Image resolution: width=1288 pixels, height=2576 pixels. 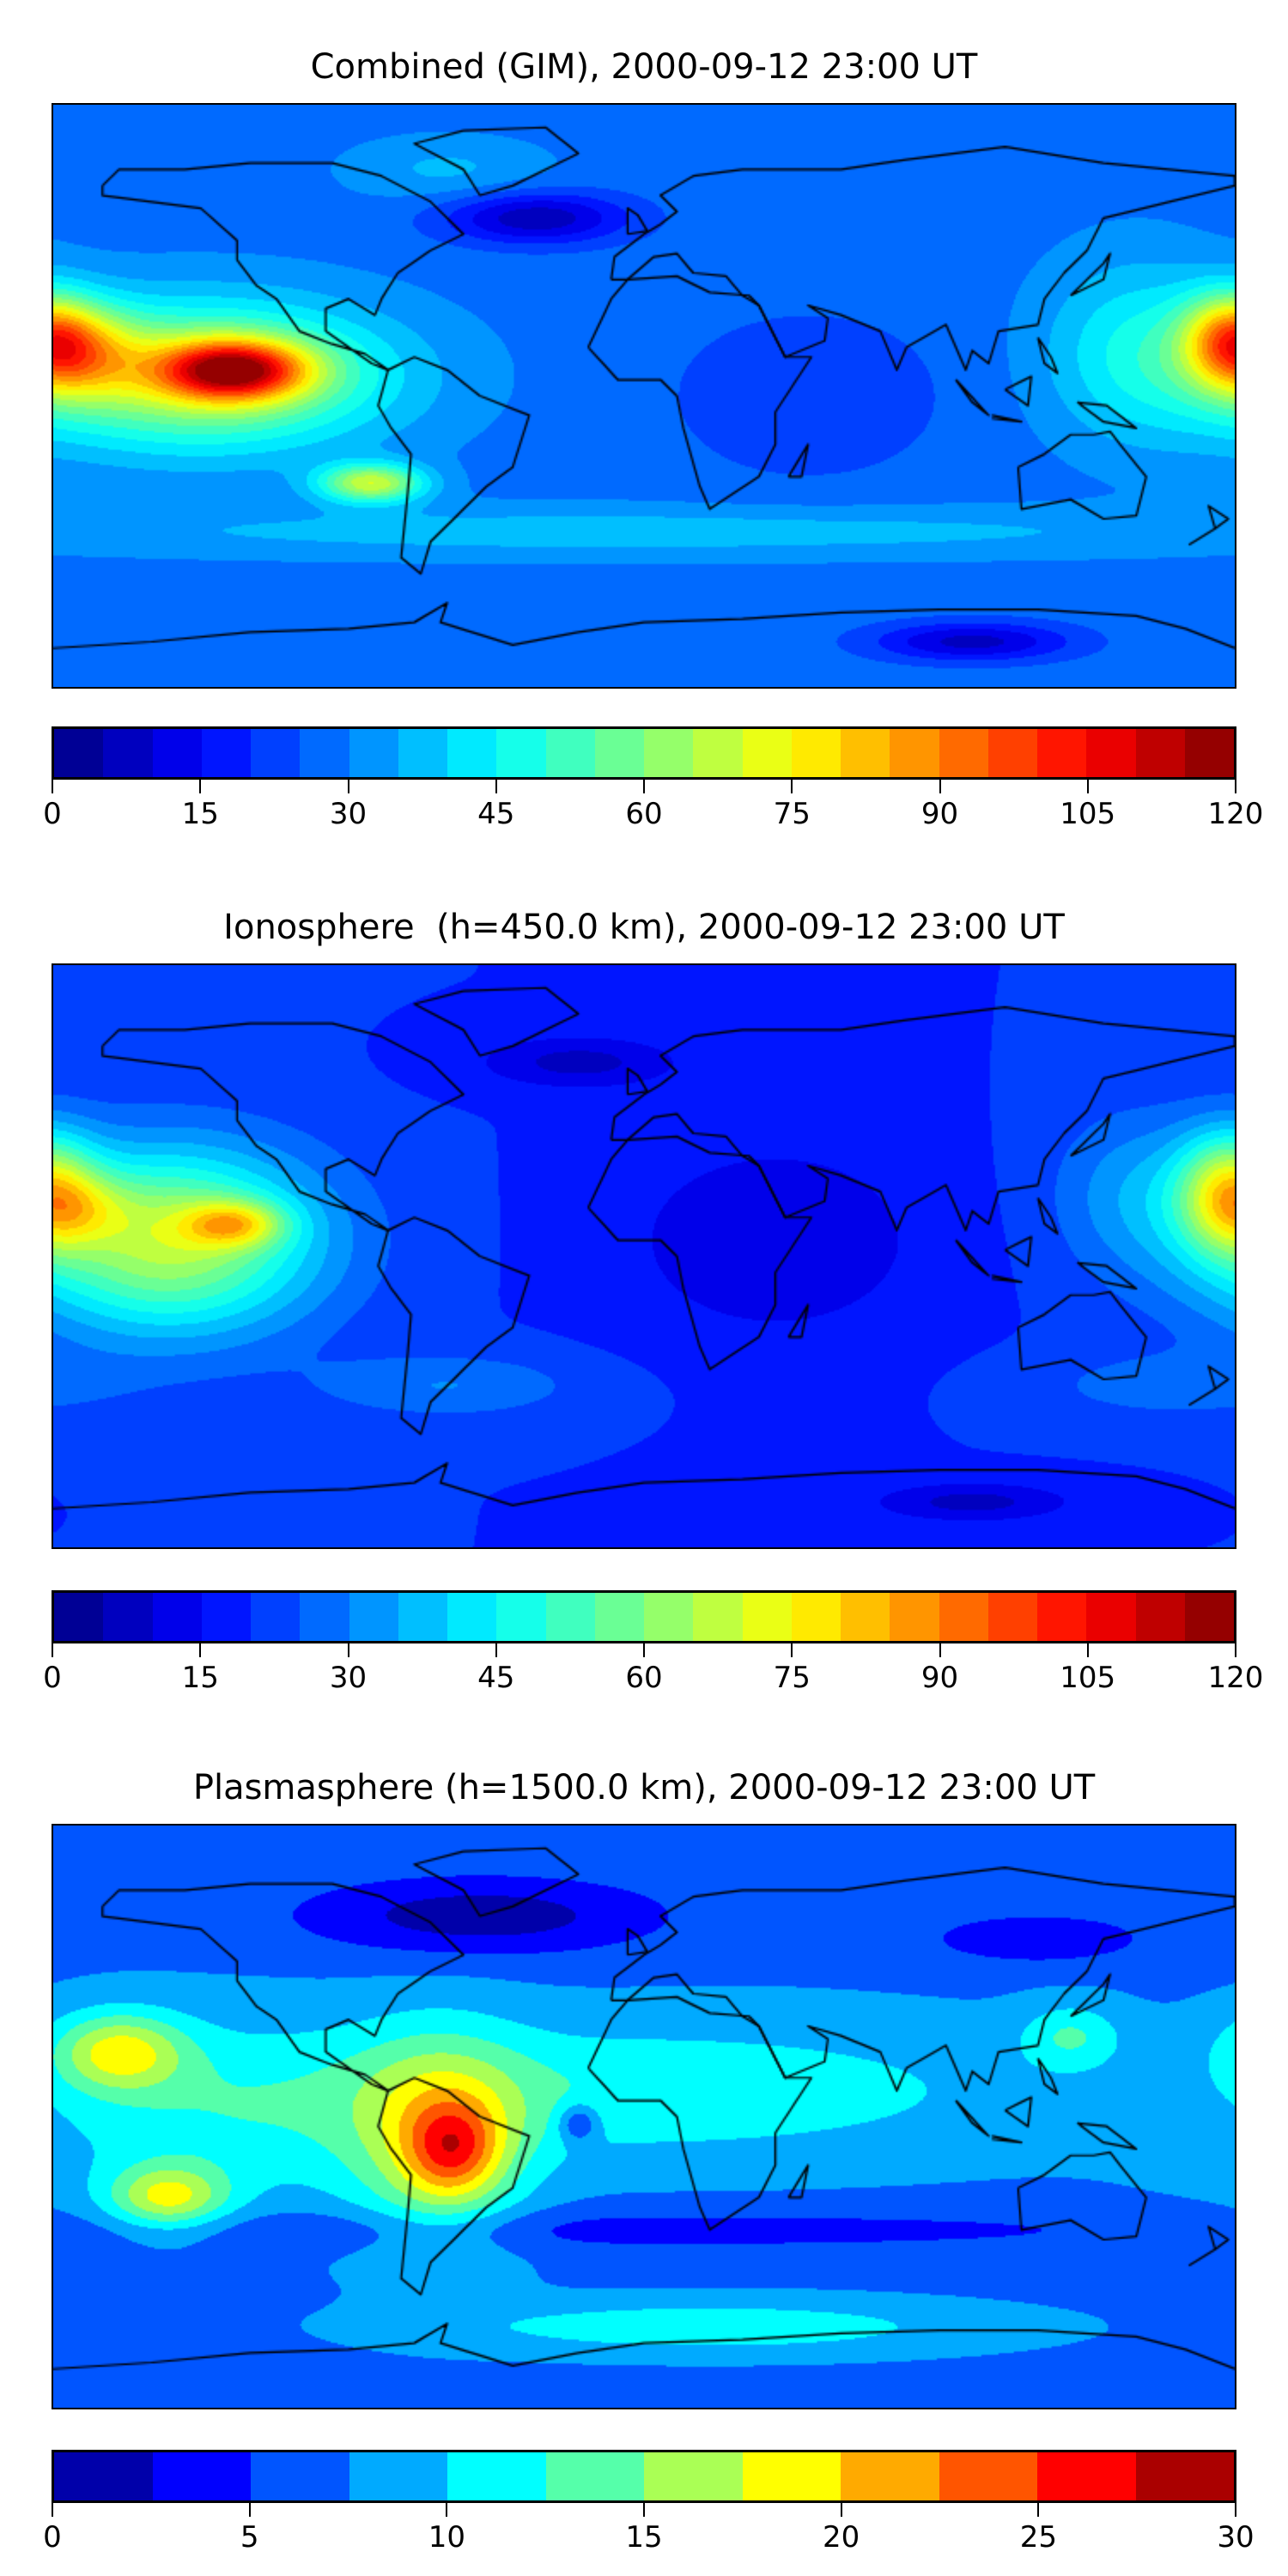 What do you see at coordinates (446, 2537) in the screenshot?
I see `colorbar-tick-label: 10` at bounding box center [446, 2537].